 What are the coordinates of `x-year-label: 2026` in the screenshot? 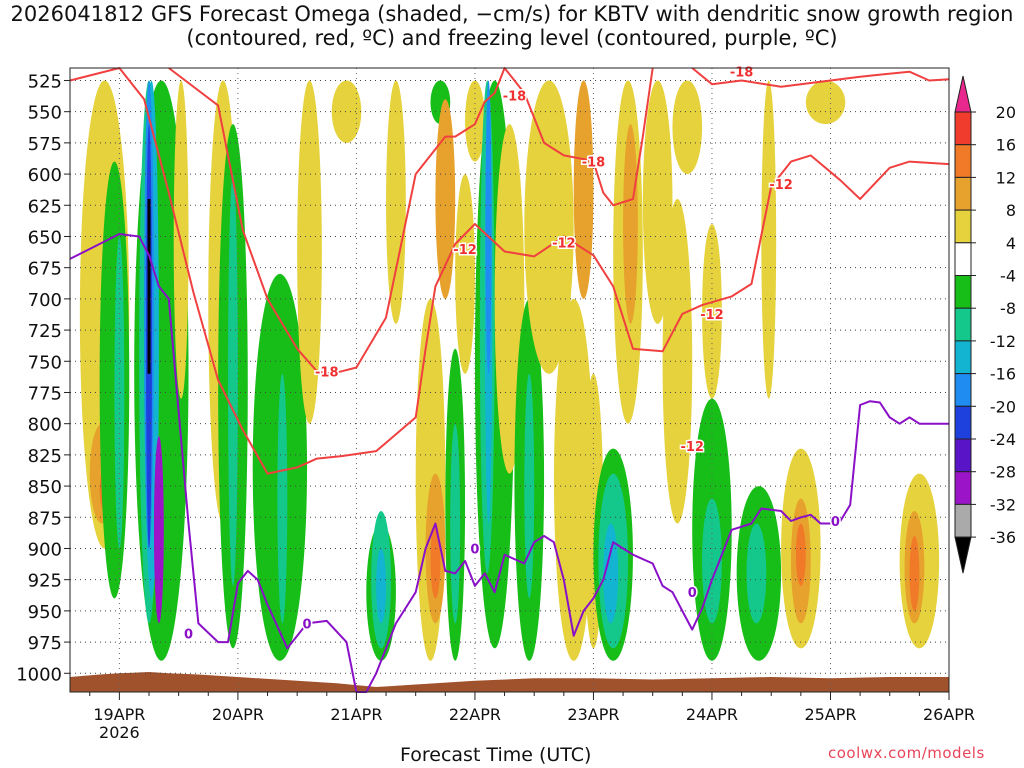 It's located at (119, 732).